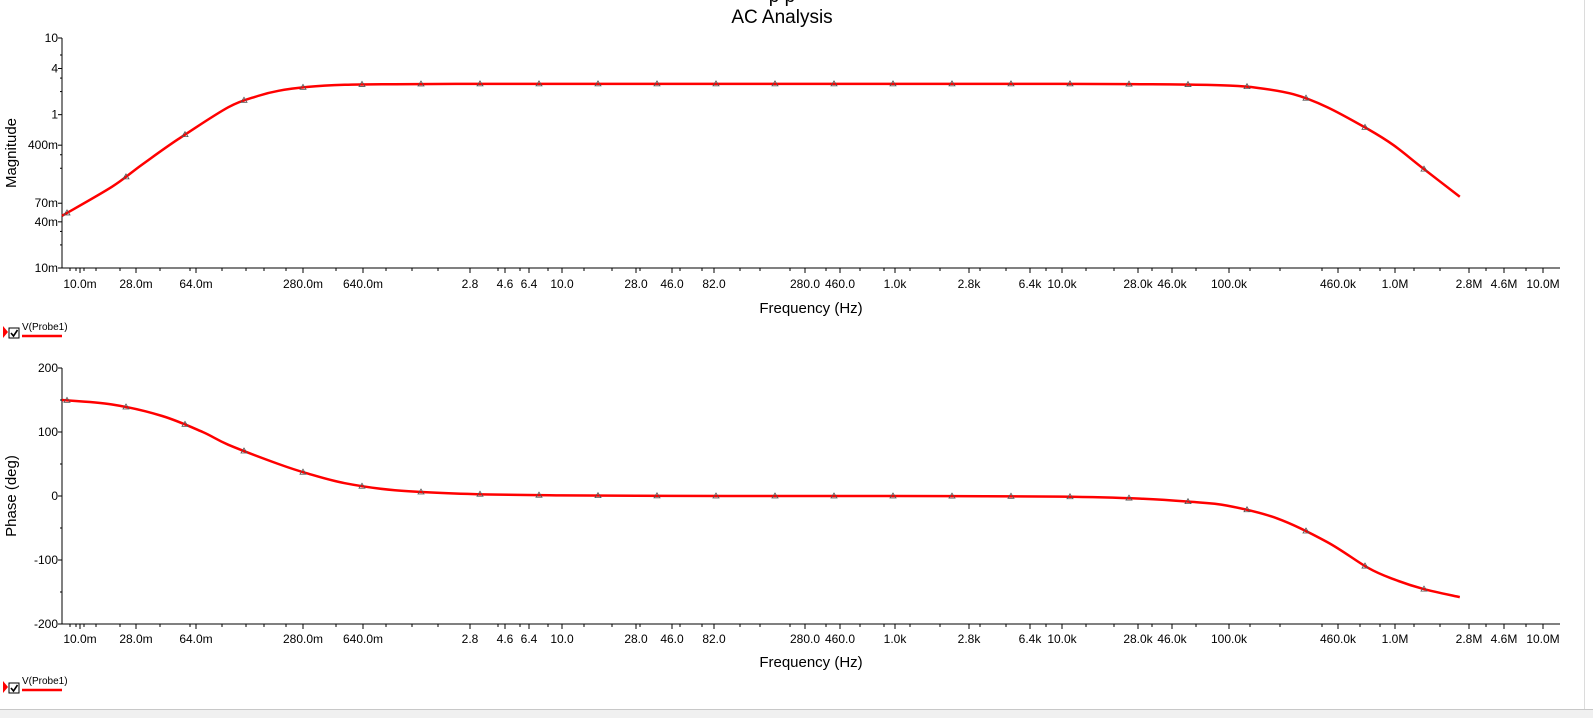  What do you see at coordinates (672, 639) in the screenshot?
I see `x-tick-label: 46.0` at bounding box center [672, 639].